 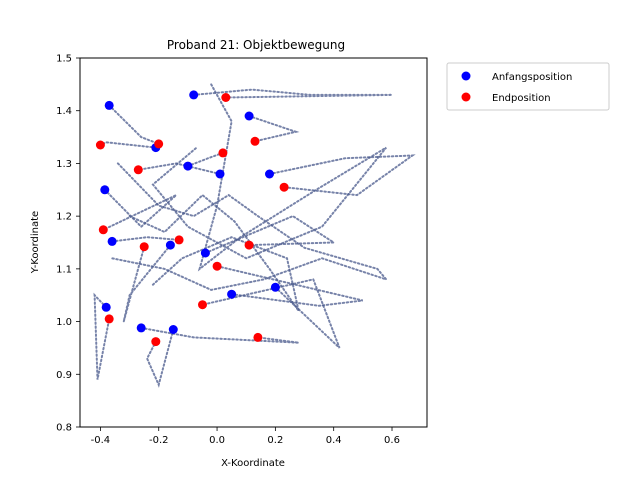 What do you see at coordinates (64, 217) in the screenshot?
I see `y-tick-label-4: 1.2` at bounding box center [64, 217].